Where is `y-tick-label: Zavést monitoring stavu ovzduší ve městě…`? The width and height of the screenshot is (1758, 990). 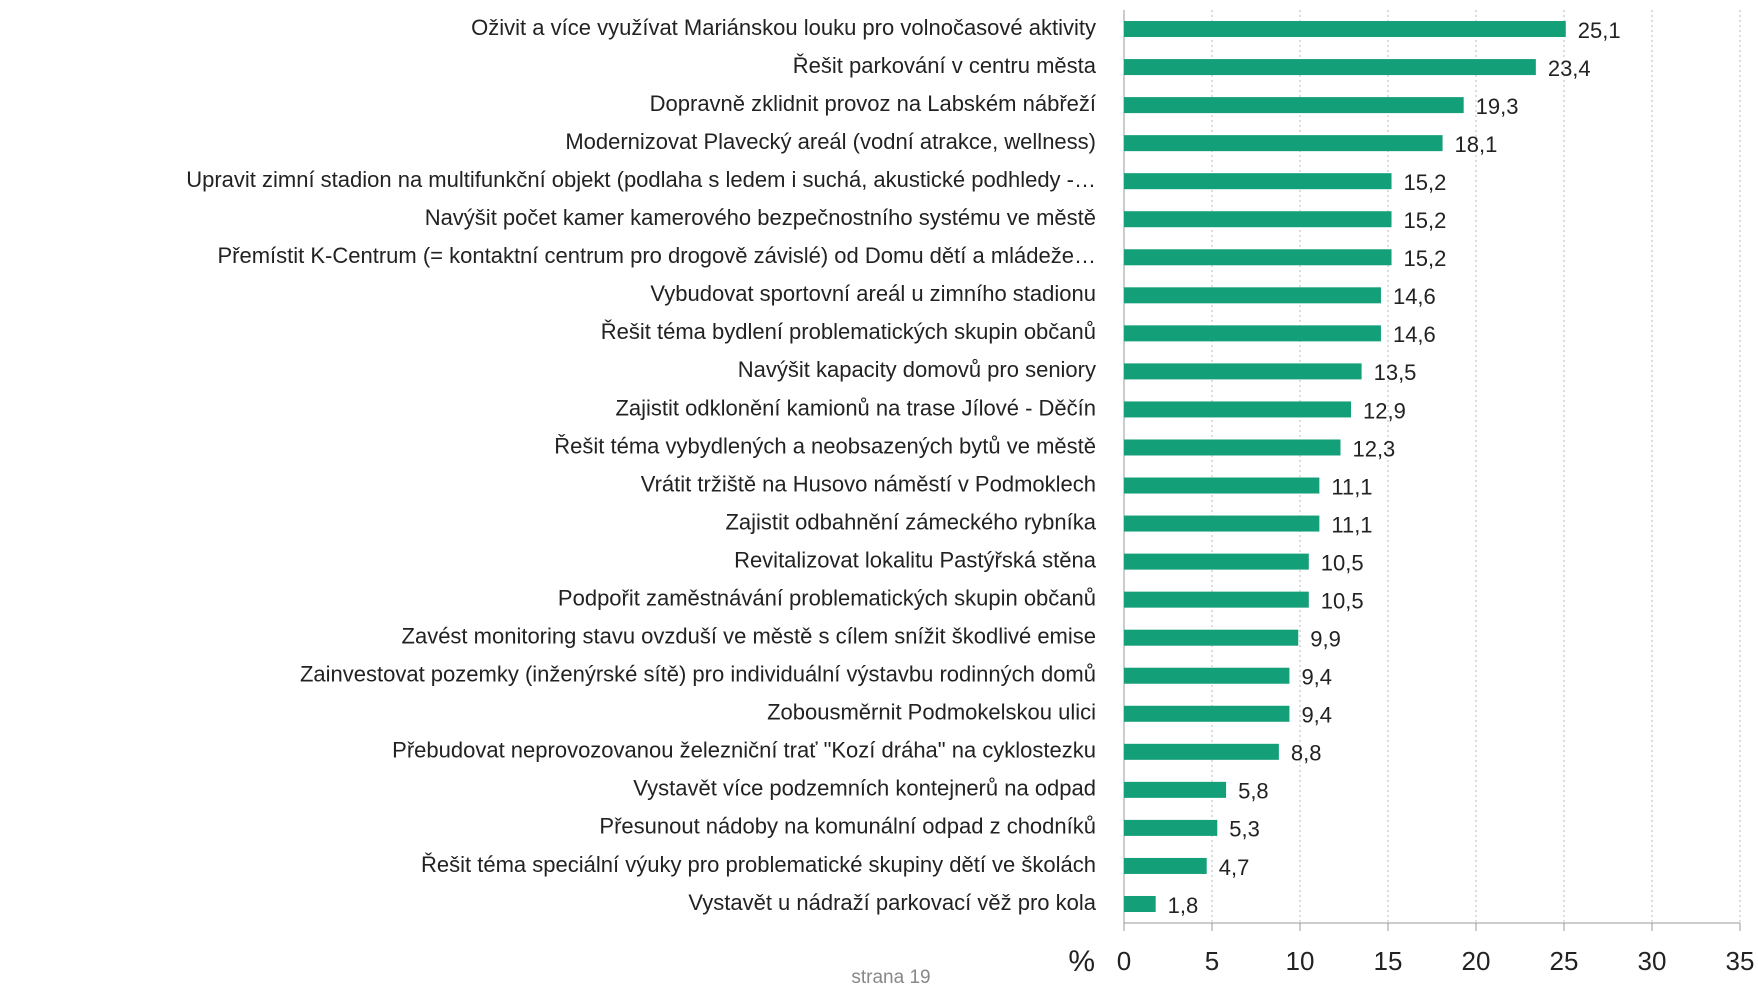
y-tick-label: Zavést monitoring stavu ovzduší ve městě… is located at coordinates (749, 636).